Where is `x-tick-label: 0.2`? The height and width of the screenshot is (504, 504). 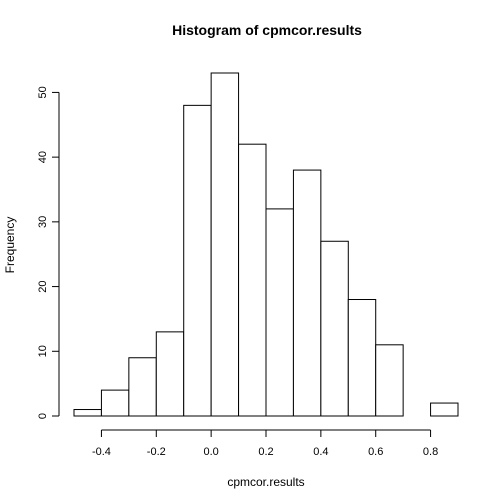
x-tick-label: 0.2 is located at coordinates (265, 452).